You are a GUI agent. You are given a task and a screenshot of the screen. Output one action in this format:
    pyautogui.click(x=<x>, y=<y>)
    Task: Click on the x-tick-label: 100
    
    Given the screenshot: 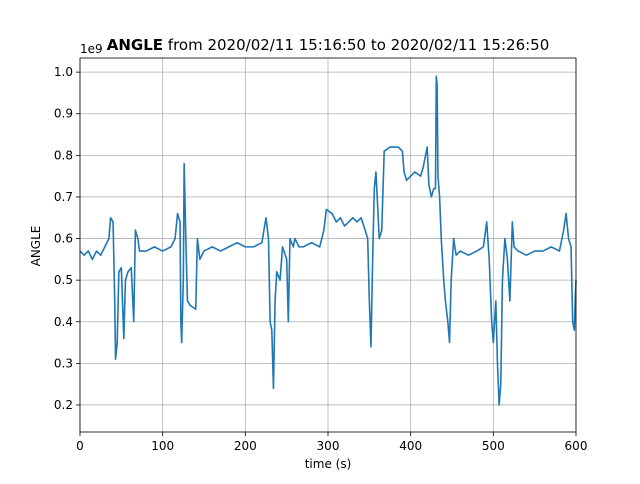 What is the action you would take?
    pyautogui.click(x=162, y=446)
    